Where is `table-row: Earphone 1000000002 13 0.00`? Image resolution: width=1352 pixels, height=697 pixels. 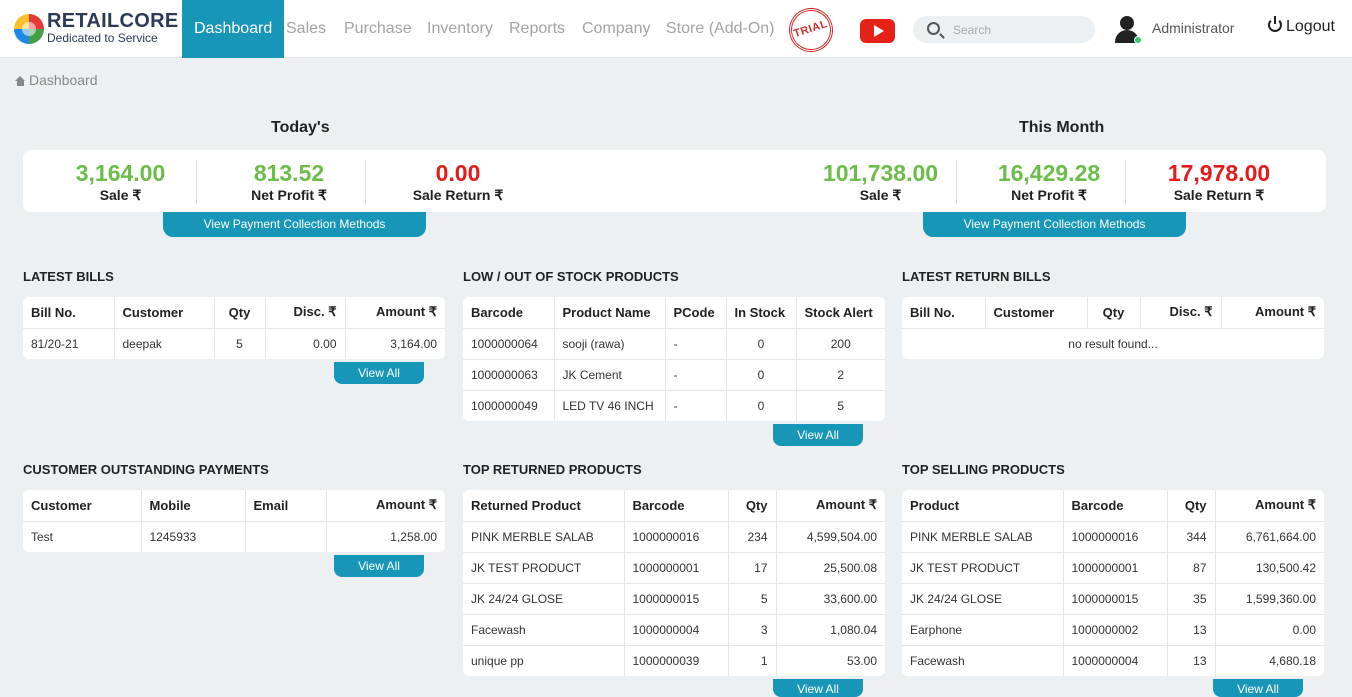
table-row: Earphone 1000000002 13 0.00 is located at coordinates (1113, 630).